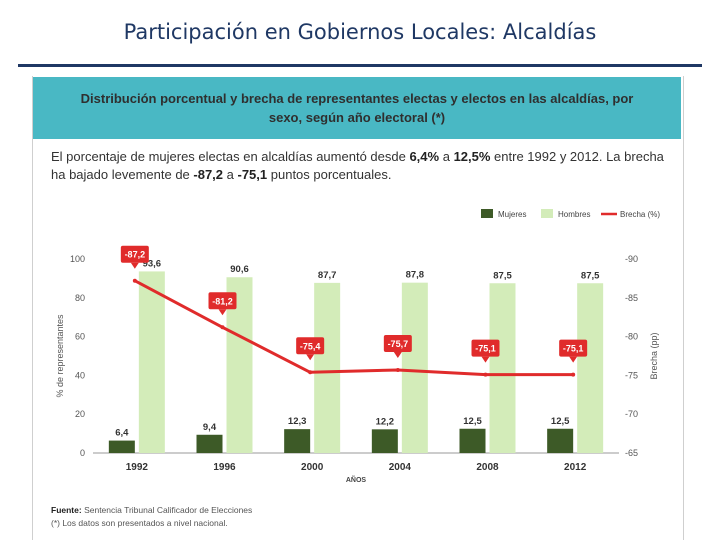 The image size is (720, 540). What do you see at coordinates (631, 453) in the screenshot?
I see `y2-tick-label: -65` at bounding box center [631, 453].